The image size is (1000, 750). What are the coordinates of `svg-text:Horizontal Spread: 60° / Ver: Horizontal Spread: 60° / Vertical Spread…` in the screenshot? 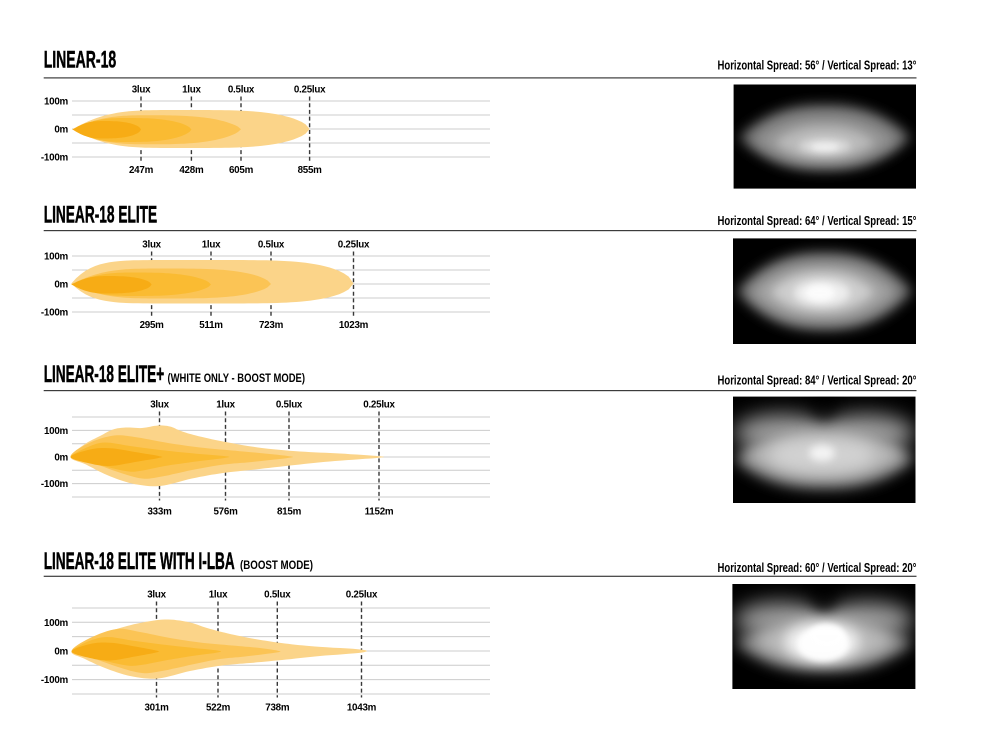 It's located at (817, 567).